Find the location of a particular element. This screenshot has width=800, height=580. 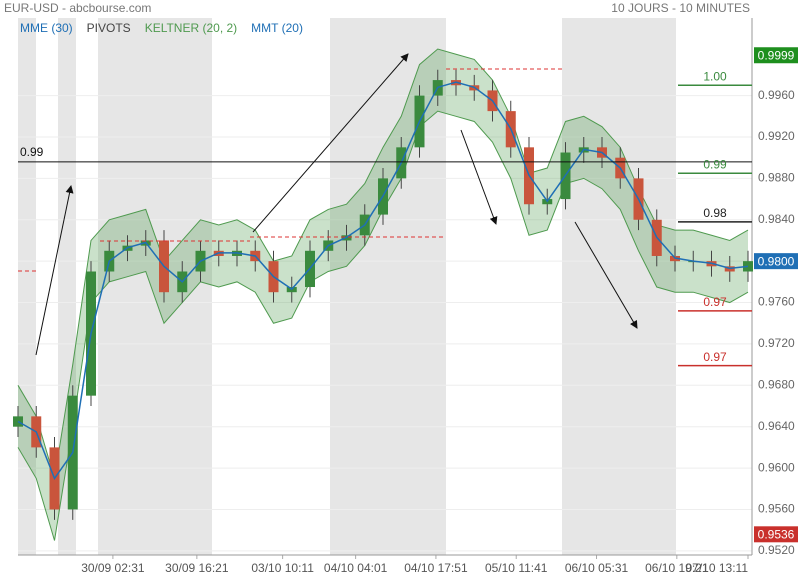

price-tag-label: 0.9800 is located at coordinates (776, 261).